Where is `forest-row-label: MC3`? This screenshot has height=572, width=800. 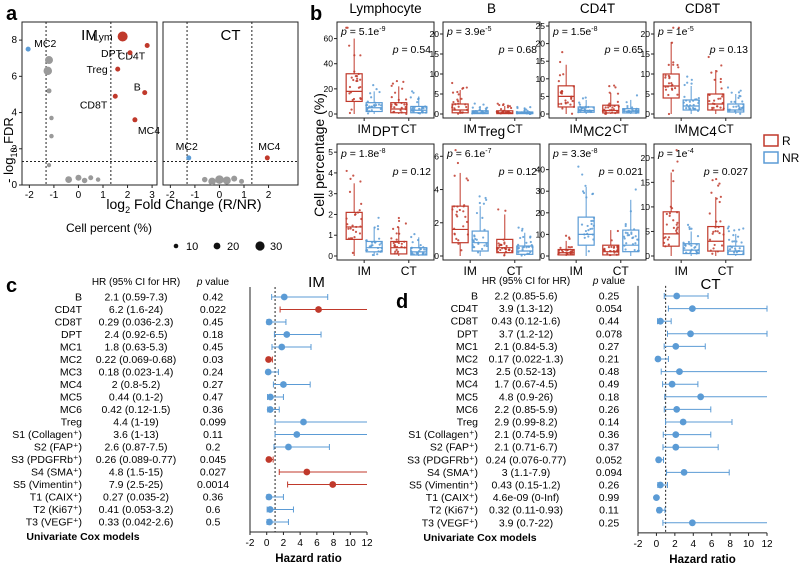 forest-row-label: MC3 is located at coordinates (71, 373).